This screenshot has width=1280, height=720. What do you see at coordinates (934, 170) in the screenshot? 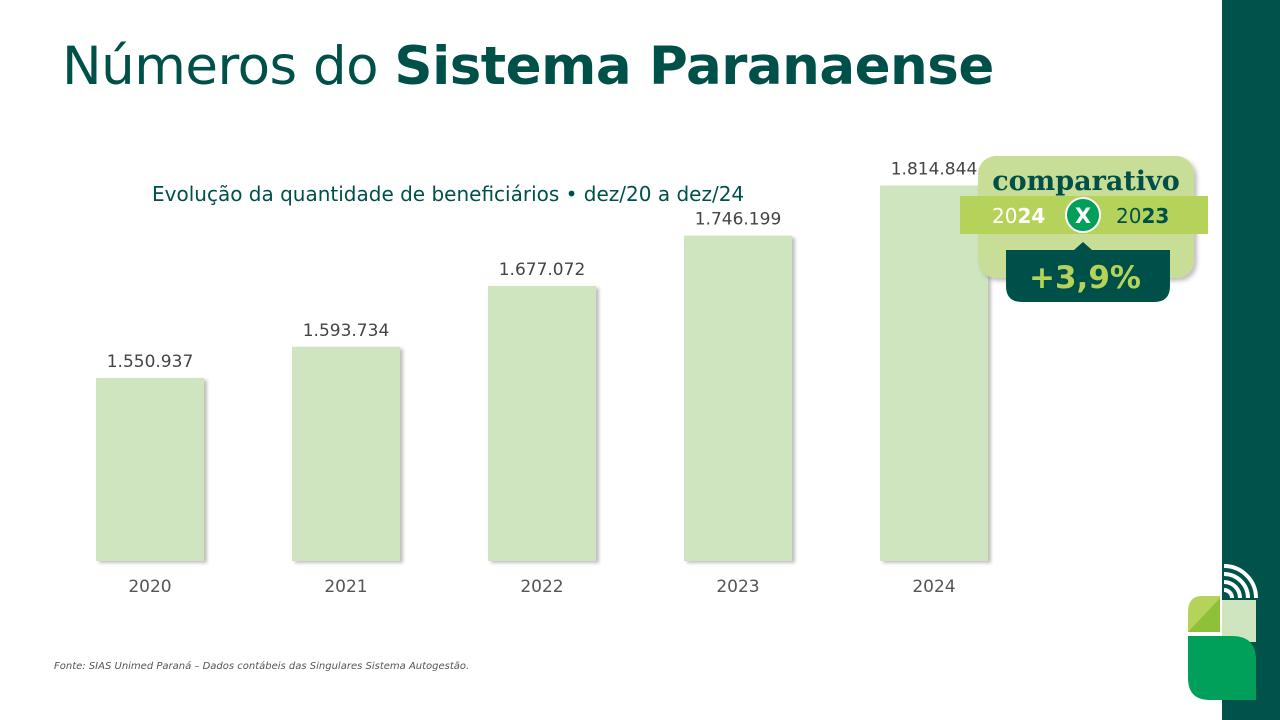
I see `bar-value-label-2024: 1.814.844` at bounding box center [934, 170].